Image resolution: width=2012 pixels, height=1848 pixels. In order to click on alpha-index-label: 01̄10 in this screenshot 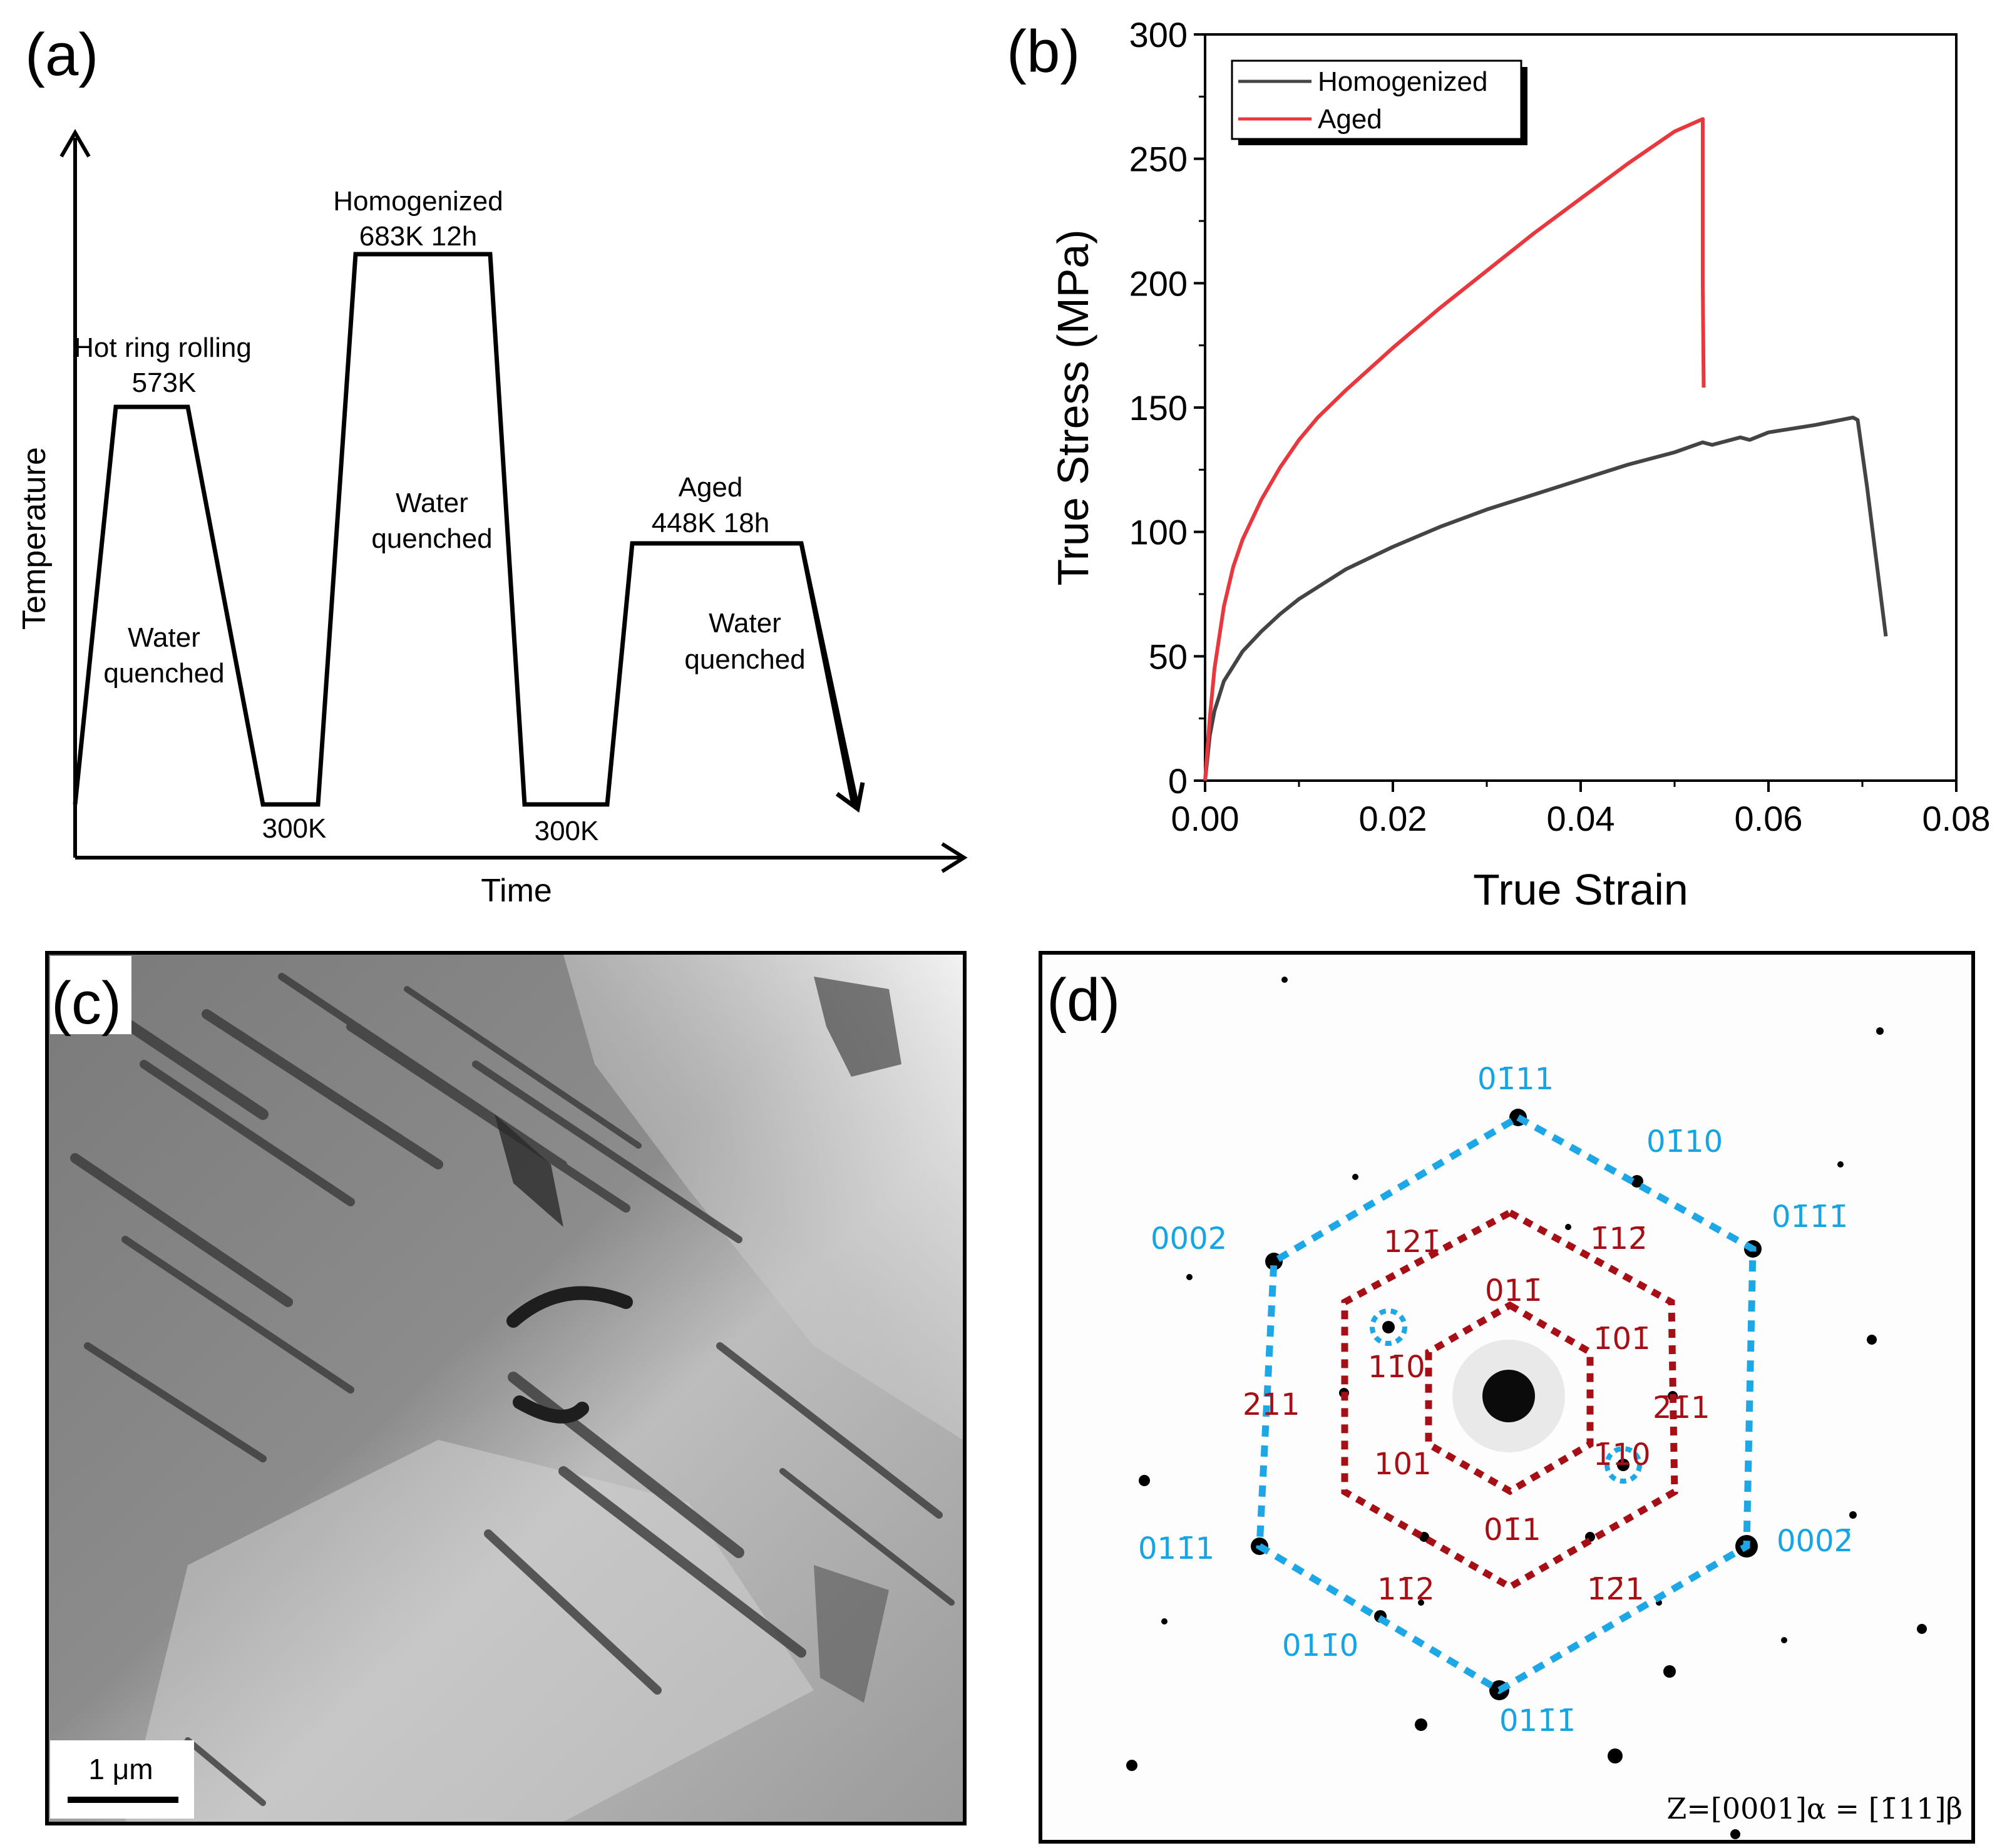, I will do `click(1685, 1141)`.